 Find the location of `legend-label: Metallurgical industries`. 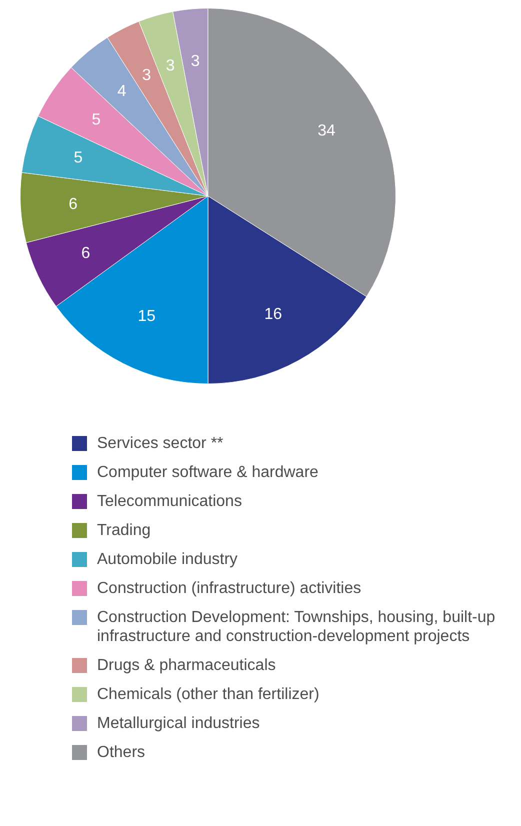

legend-label: Metallurgical industries is located at coordinates (178, 723).